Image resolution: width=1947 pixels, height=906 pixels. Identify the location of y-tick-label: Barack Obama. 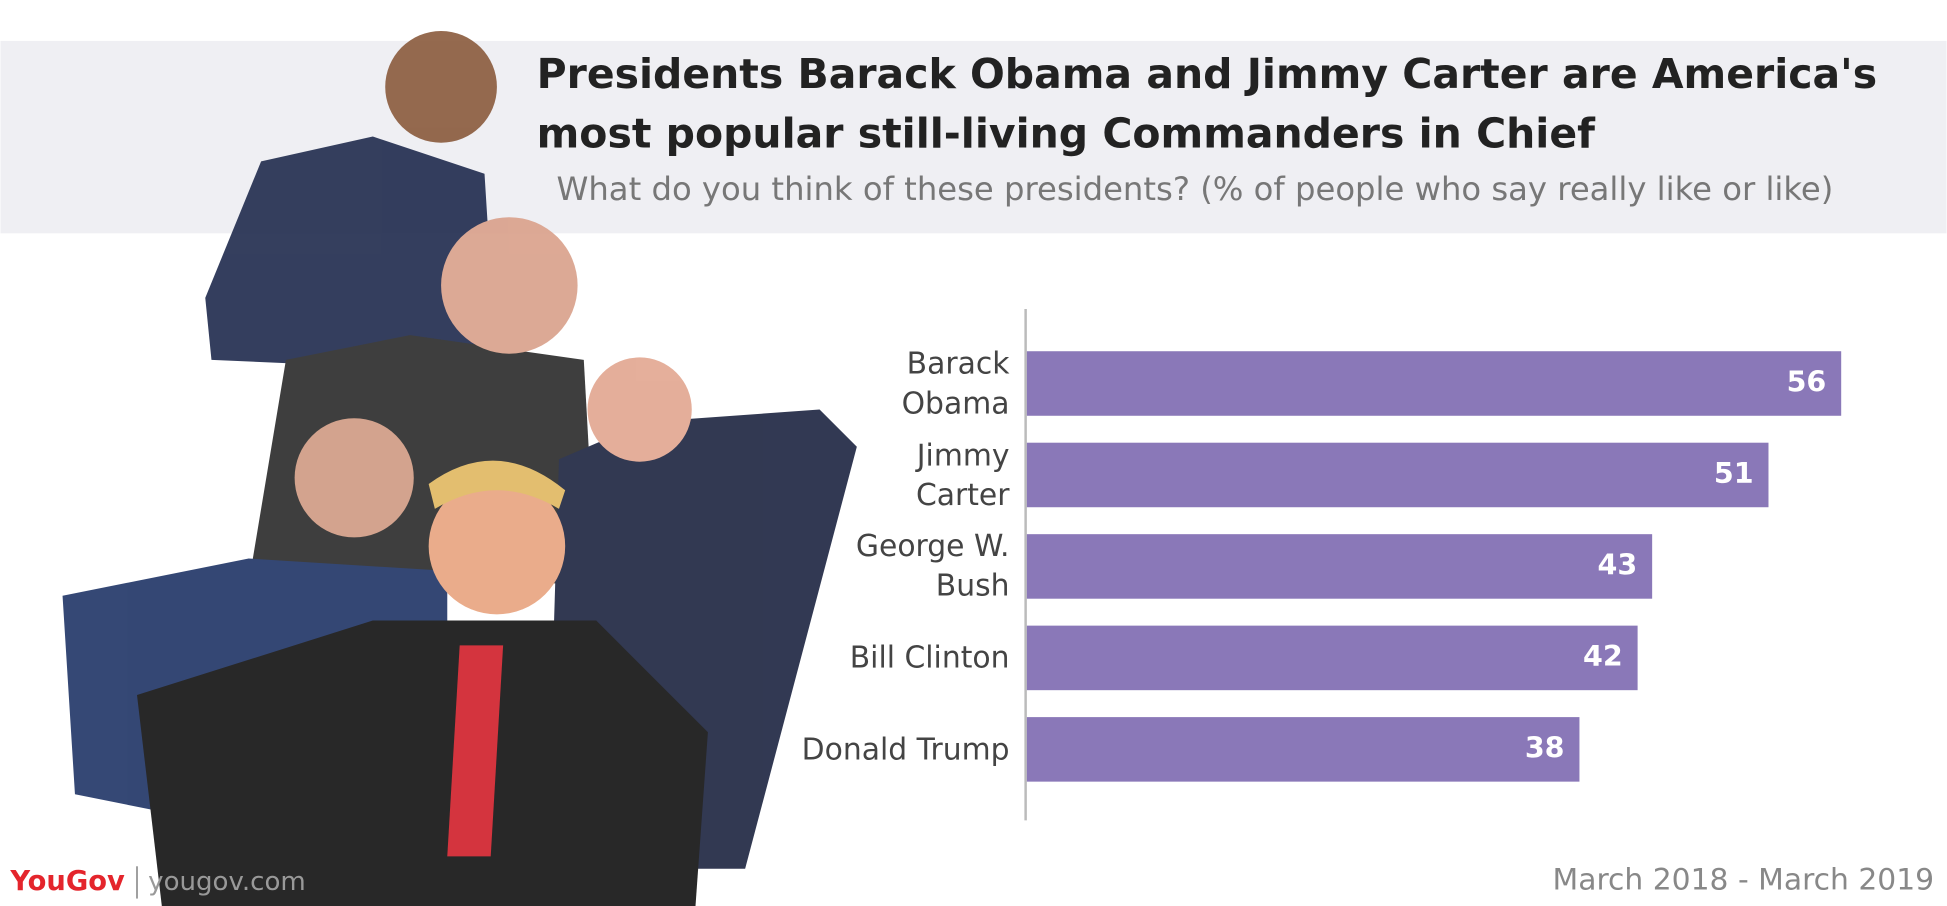
(955, 383).